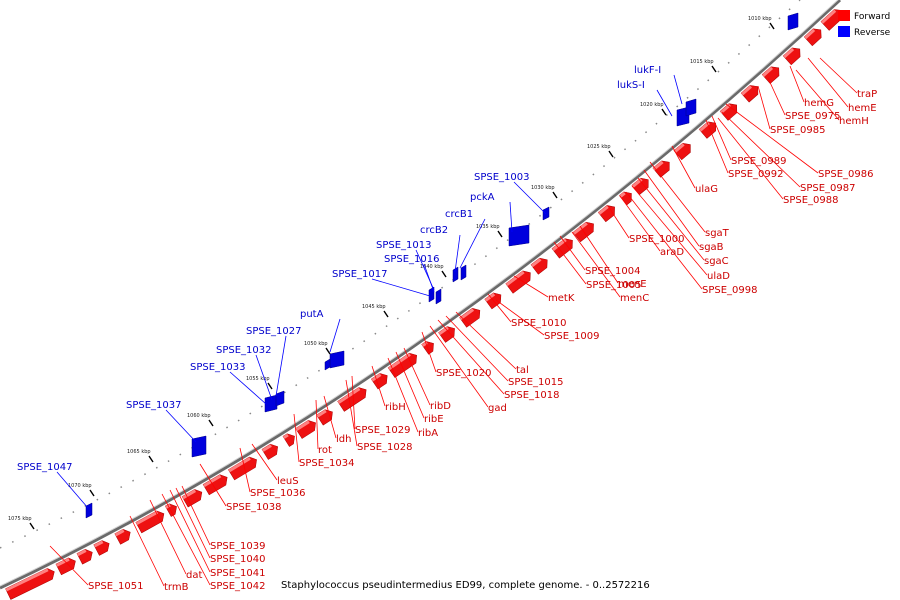 The image size is (900, 600). I want to click on gene-label-spse-1032: SPSE_1032, so click(244, 350).